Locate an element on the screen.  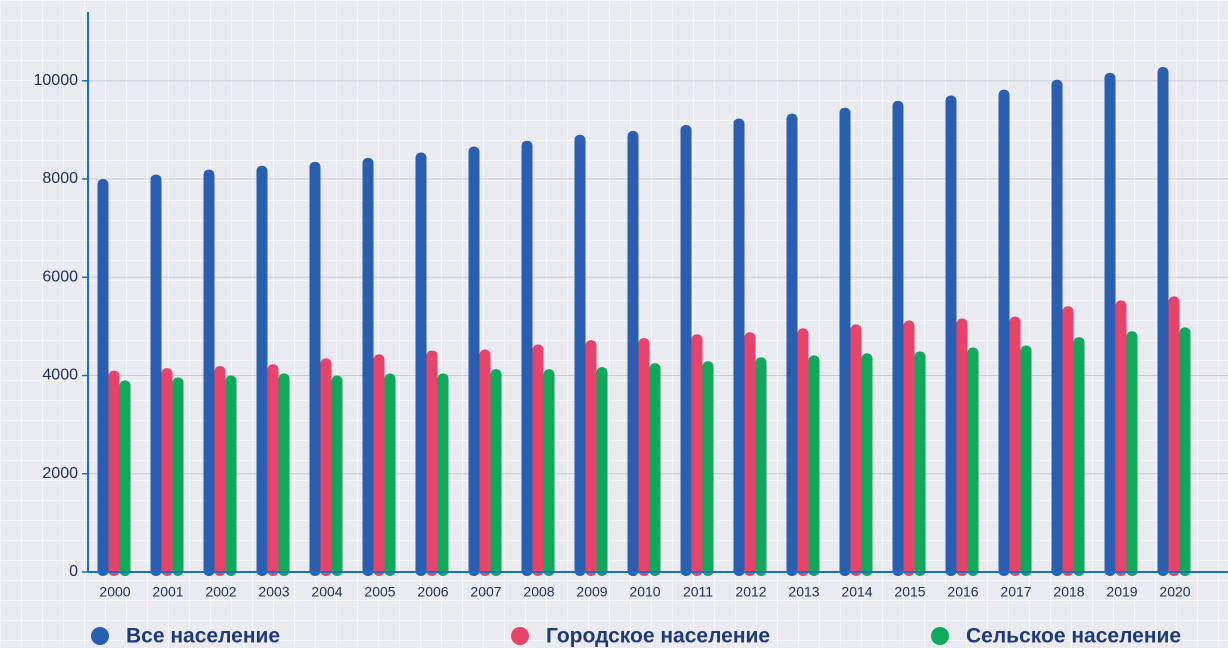
y-tick-label: 0 is located at coordinates (73, 571).